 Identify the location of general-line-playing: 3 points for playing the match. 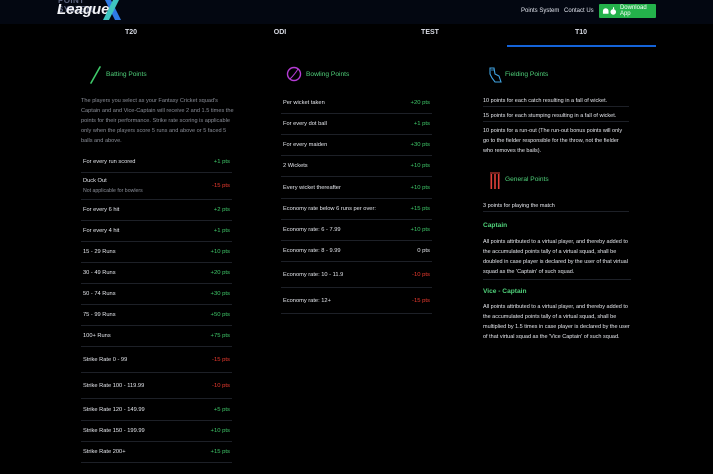
(556, 206).